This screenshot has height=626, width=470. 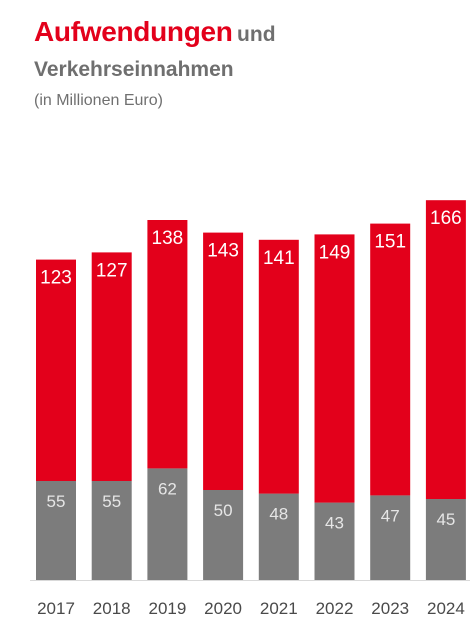 What do you see at coordinates (335, 252) in the screenshot?
I see `data-label-expenses-2022: 149` at bounding box center [335, 252].